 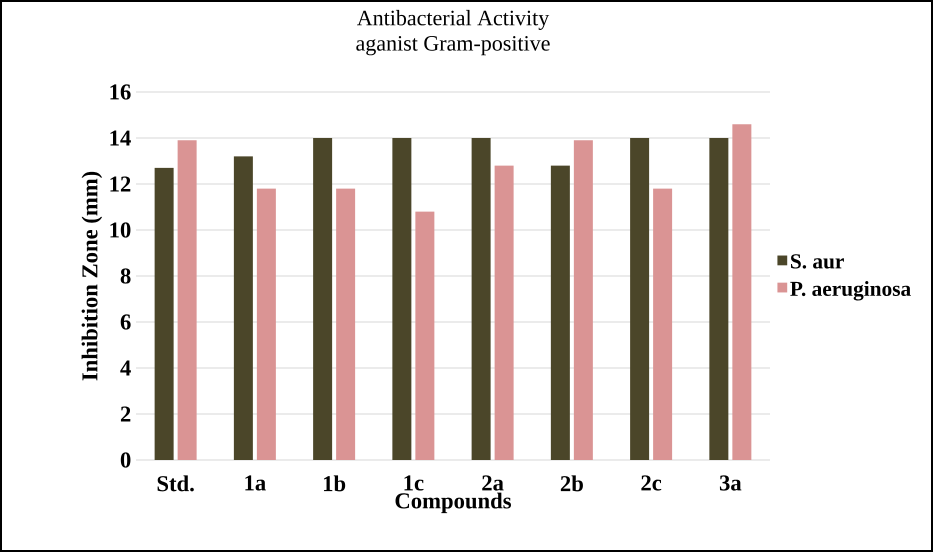 I want to click on x-axis-title: Compounds, so click(x=453, y=503).